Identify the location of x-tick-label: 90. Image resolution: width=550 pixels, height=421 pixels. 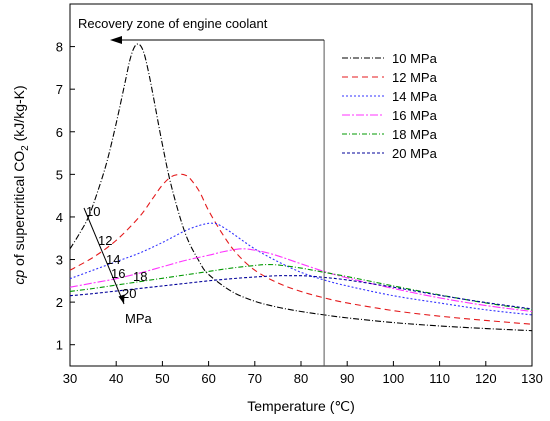
(347, 378).